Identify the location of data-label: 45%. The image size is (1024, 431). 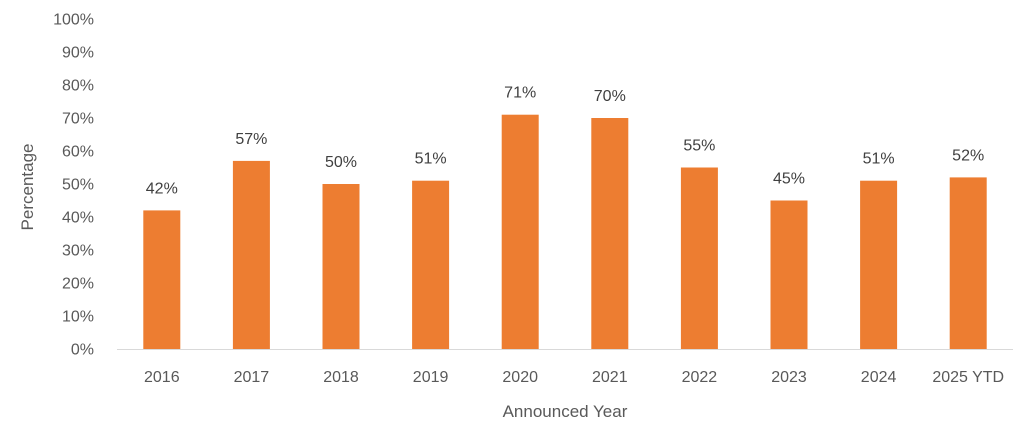
(789, 179).